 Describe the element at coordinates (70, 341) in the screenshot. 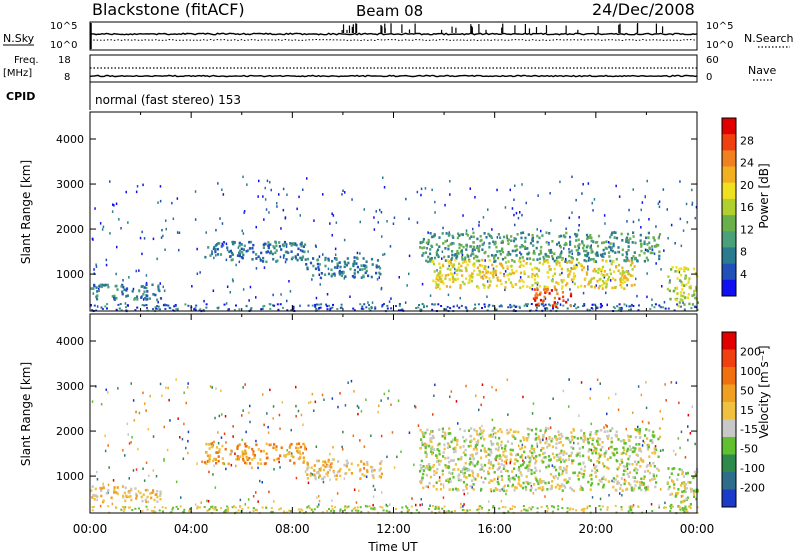

I see `y-tick-label: 4000` at that location.